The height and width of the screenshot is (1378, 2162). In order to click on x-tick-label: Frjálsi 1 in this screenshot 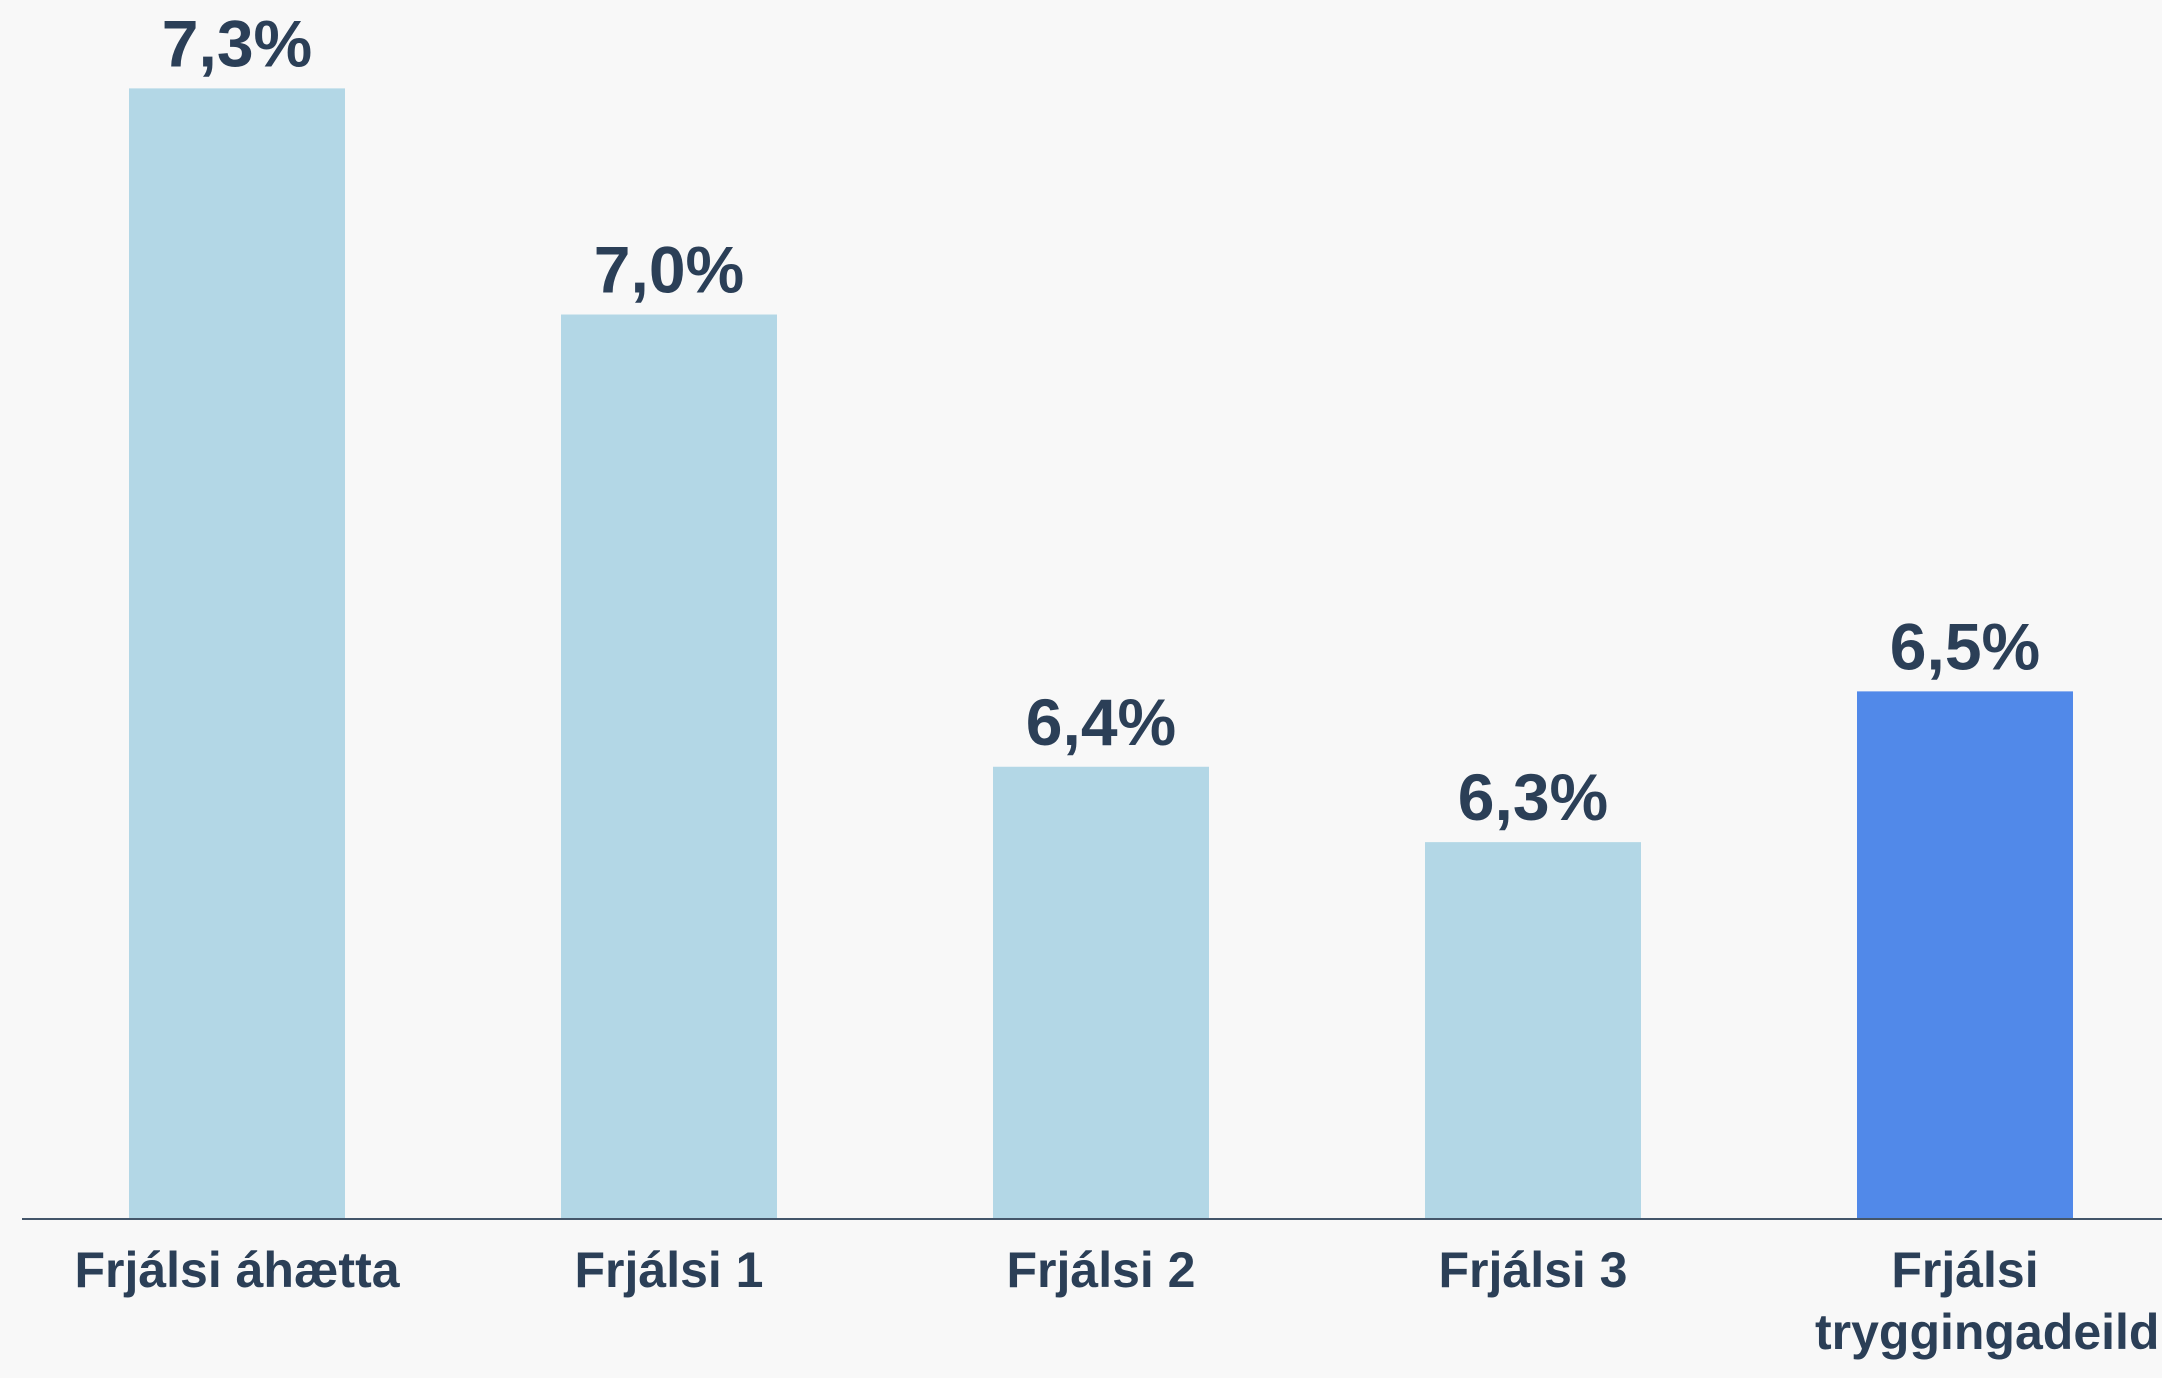, I will do `click(669, 1270)`.